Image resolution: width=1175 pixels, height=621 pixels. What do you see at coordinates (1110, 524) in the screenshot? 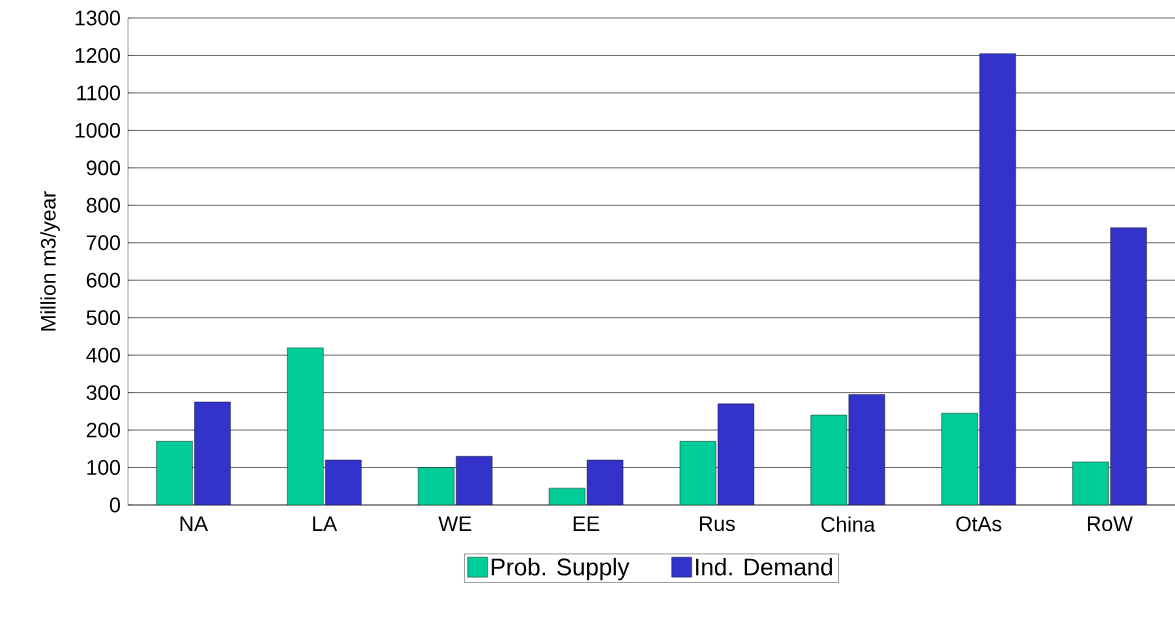
I see `x-tick-label: RoW` at bounding box center [1110, 524].